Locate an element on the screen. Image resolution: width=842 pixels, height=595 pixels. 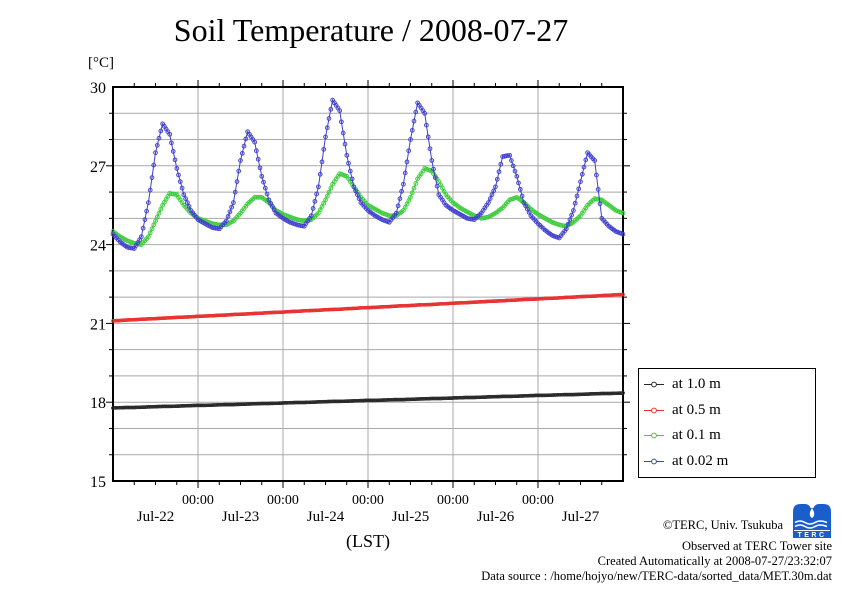
x-day-label: Jul-24 is located at coordinates (326, 517).